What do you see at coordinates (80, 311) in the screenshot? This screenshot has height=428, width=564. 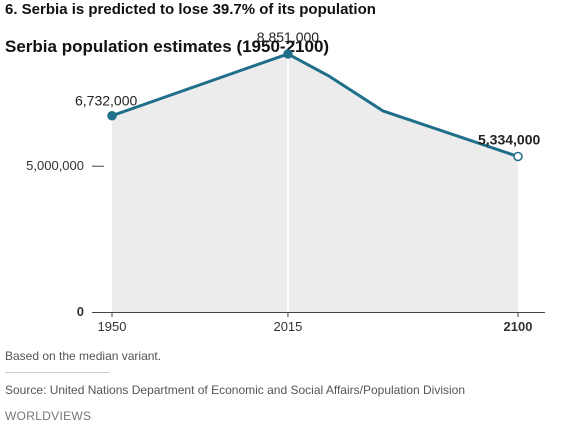 I see `y-tick-label: 0` at bounding box center [80, 311].